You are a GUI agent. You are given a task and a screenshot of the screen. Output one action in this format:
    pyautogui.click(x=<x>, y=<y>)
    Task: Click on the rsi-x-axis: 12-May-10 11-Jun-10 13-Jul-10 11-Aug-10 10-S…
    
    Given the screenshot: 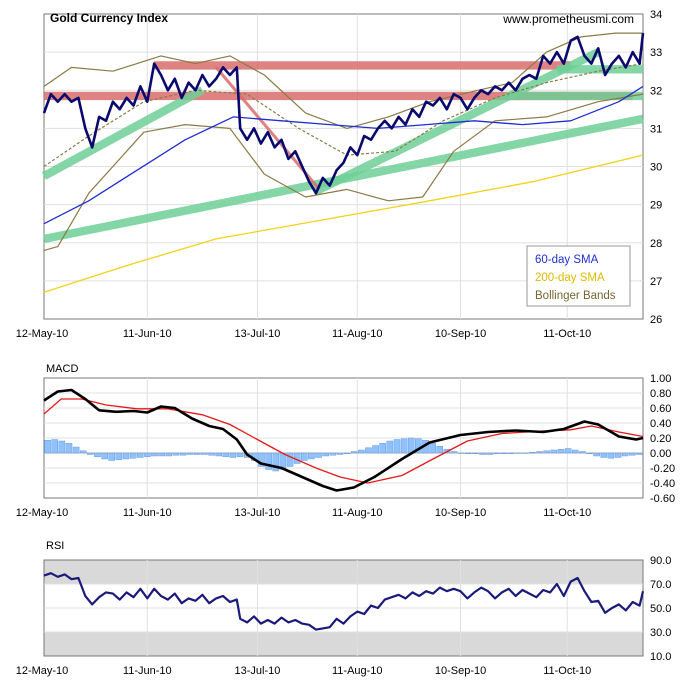 What is the action you would take?
    pyautogui.click(x=304, y=671)
    